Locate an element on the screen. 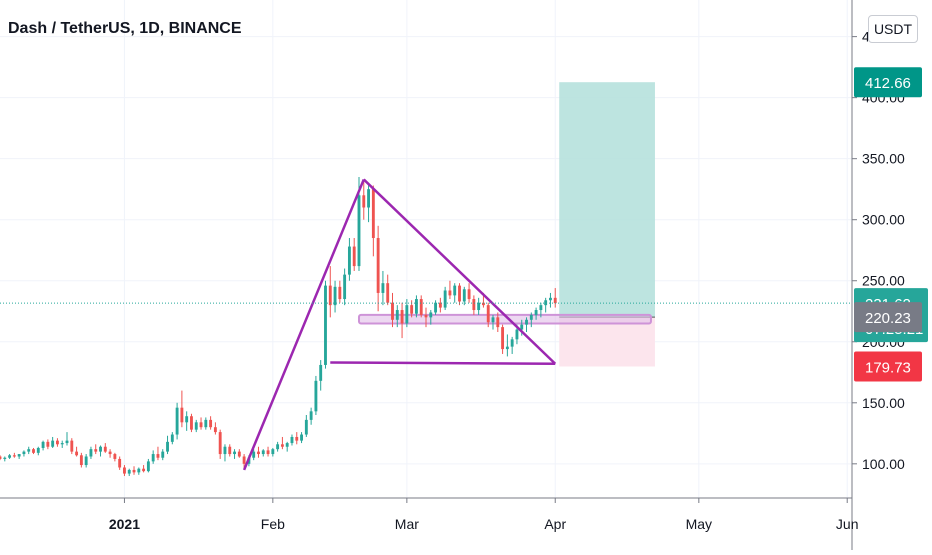 Image resolution: width=932 pixels, height=555 pixels. stop-price-tag is located at coordinates (888, 366).